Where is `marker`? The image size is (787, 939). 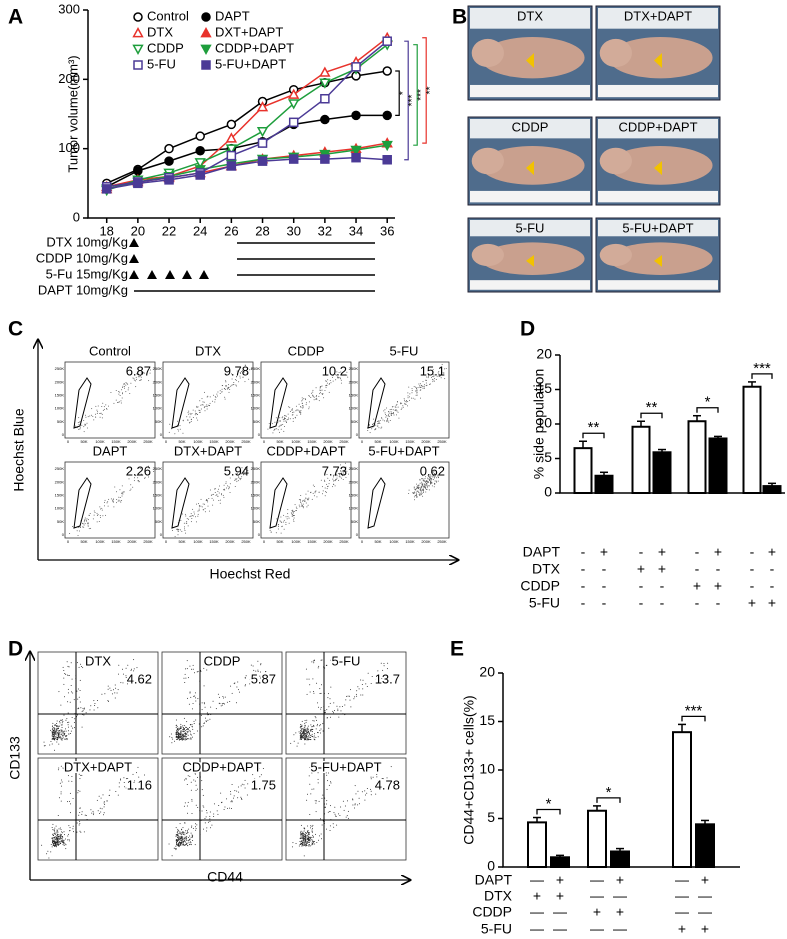 marker is located at coordinates (262, 132).